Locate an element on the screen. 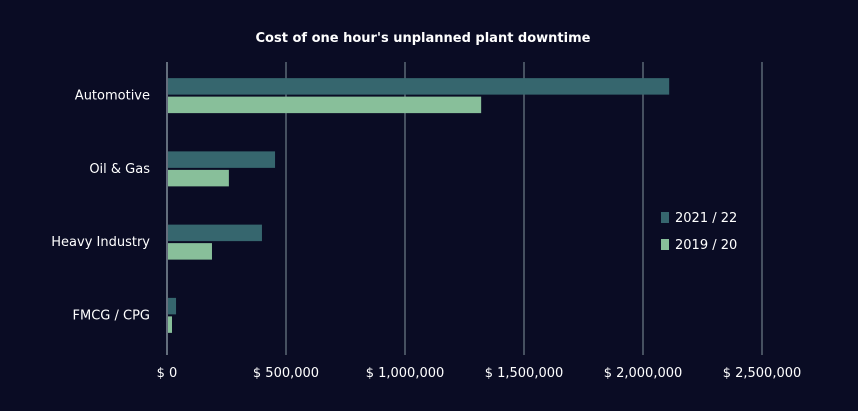  x-tick-label: $ 1,500,000 is located at coordinates (524, 373).